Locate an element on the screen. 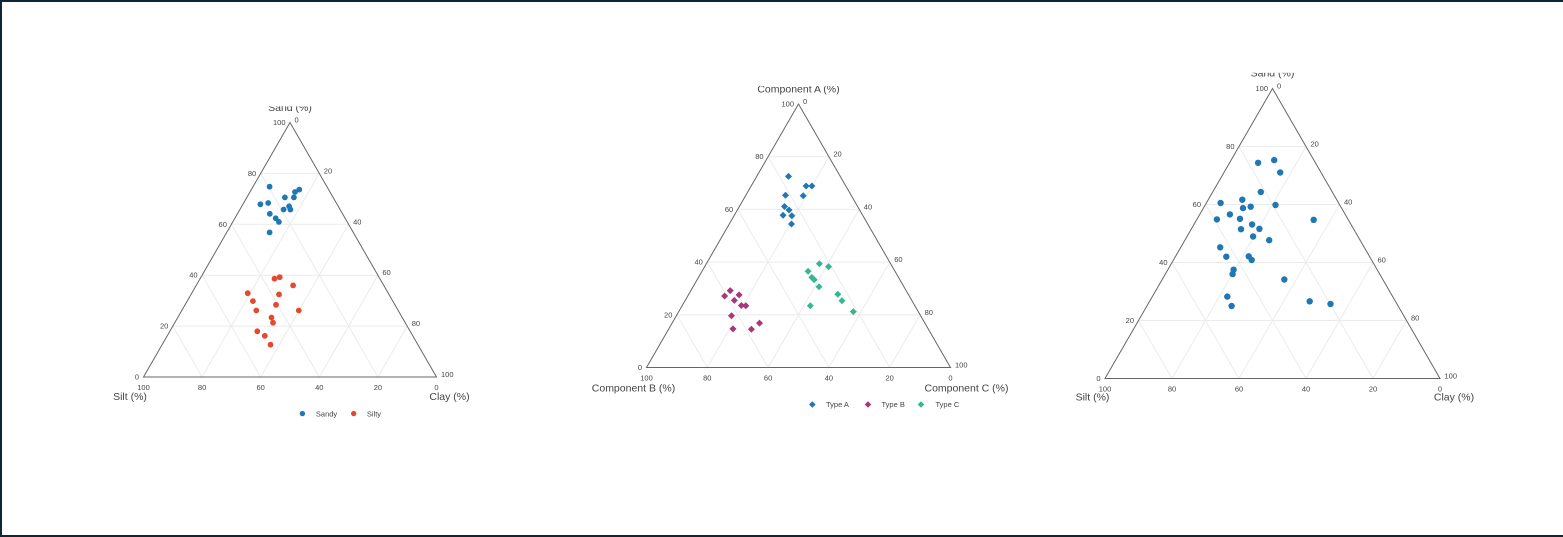  svg-text: Component C (%) is located at coordinates (966, 389).